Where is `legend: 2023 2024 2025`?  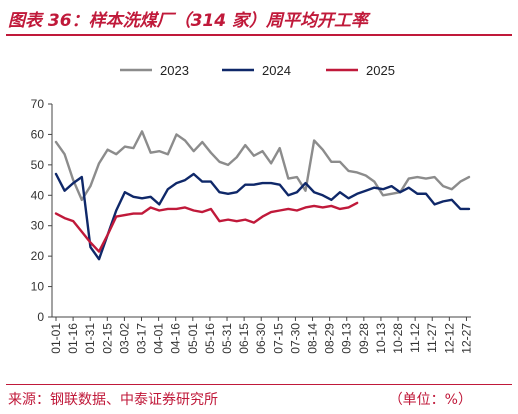
legend: 2023 2024 2025 is located at coordinates (257, 70).